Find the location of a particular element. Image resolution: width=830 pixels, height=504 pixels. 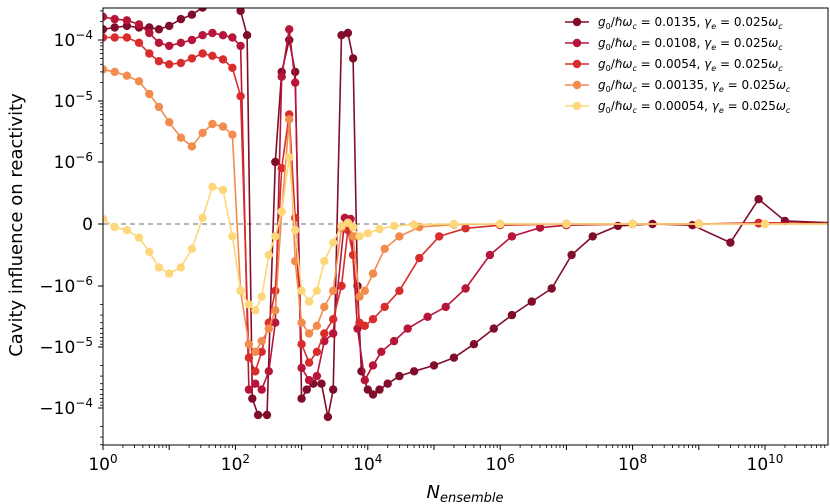

legend-entry-2: g0/ℏωc = 0.0108, γe = 0.025ωc is located at coordinates (674, 44).